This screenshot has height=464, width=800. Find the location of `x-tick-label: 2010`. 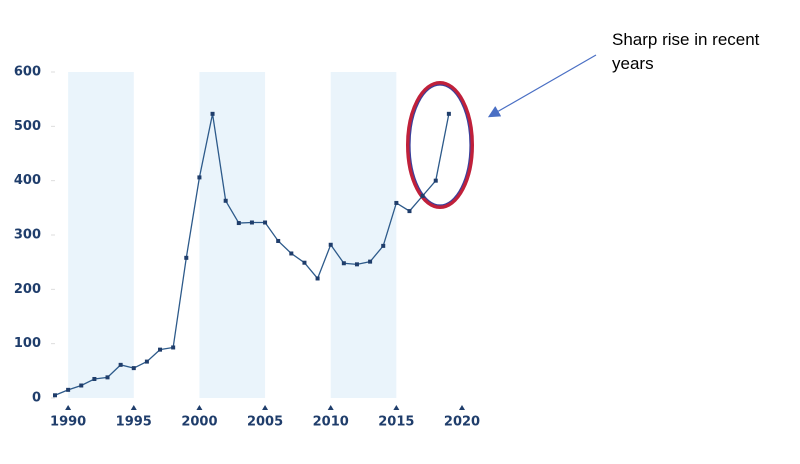

x-tick-label: 2010 is located at coordinates (331, 422).